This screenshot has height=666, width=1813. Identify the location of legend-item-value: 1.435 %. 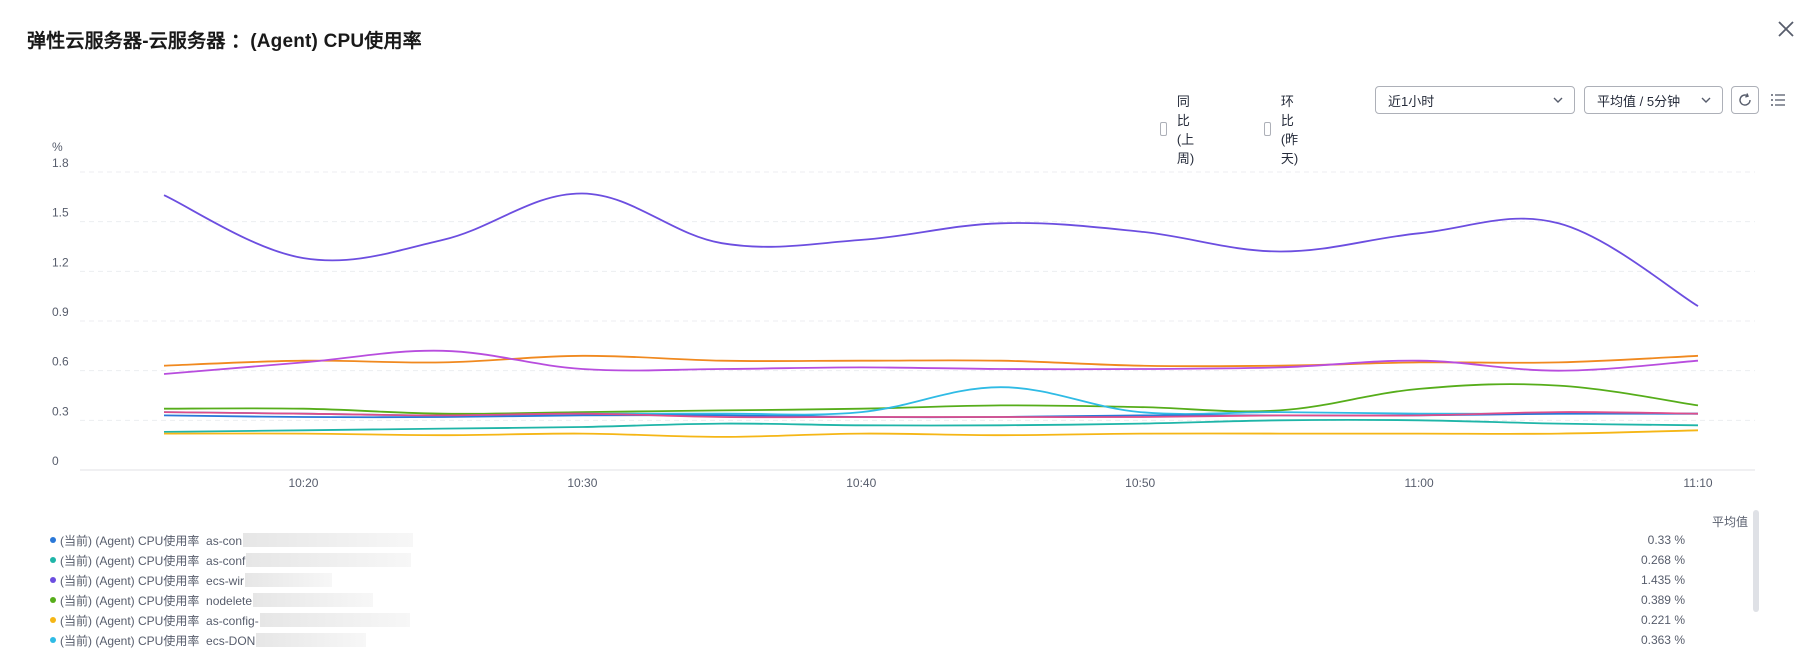
(1662, 580).